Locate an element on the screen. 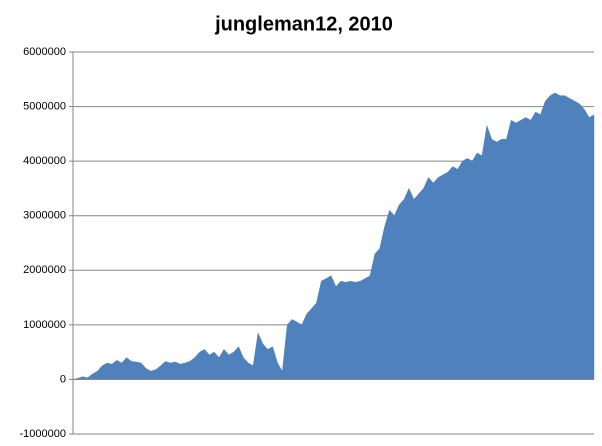 The width and height of the screenshot is (602, 446). y-tick-label: 0 is located at coordinates (63, 379).